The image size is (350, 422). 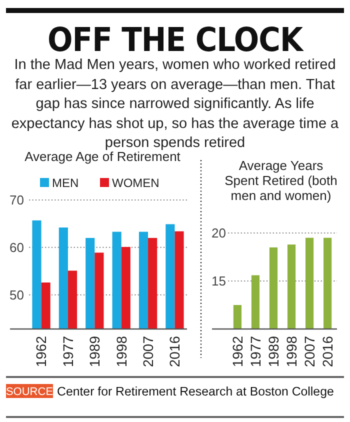 I want to click on x-axis-title: Average Age of Retirement, so click(x=102, y=156).